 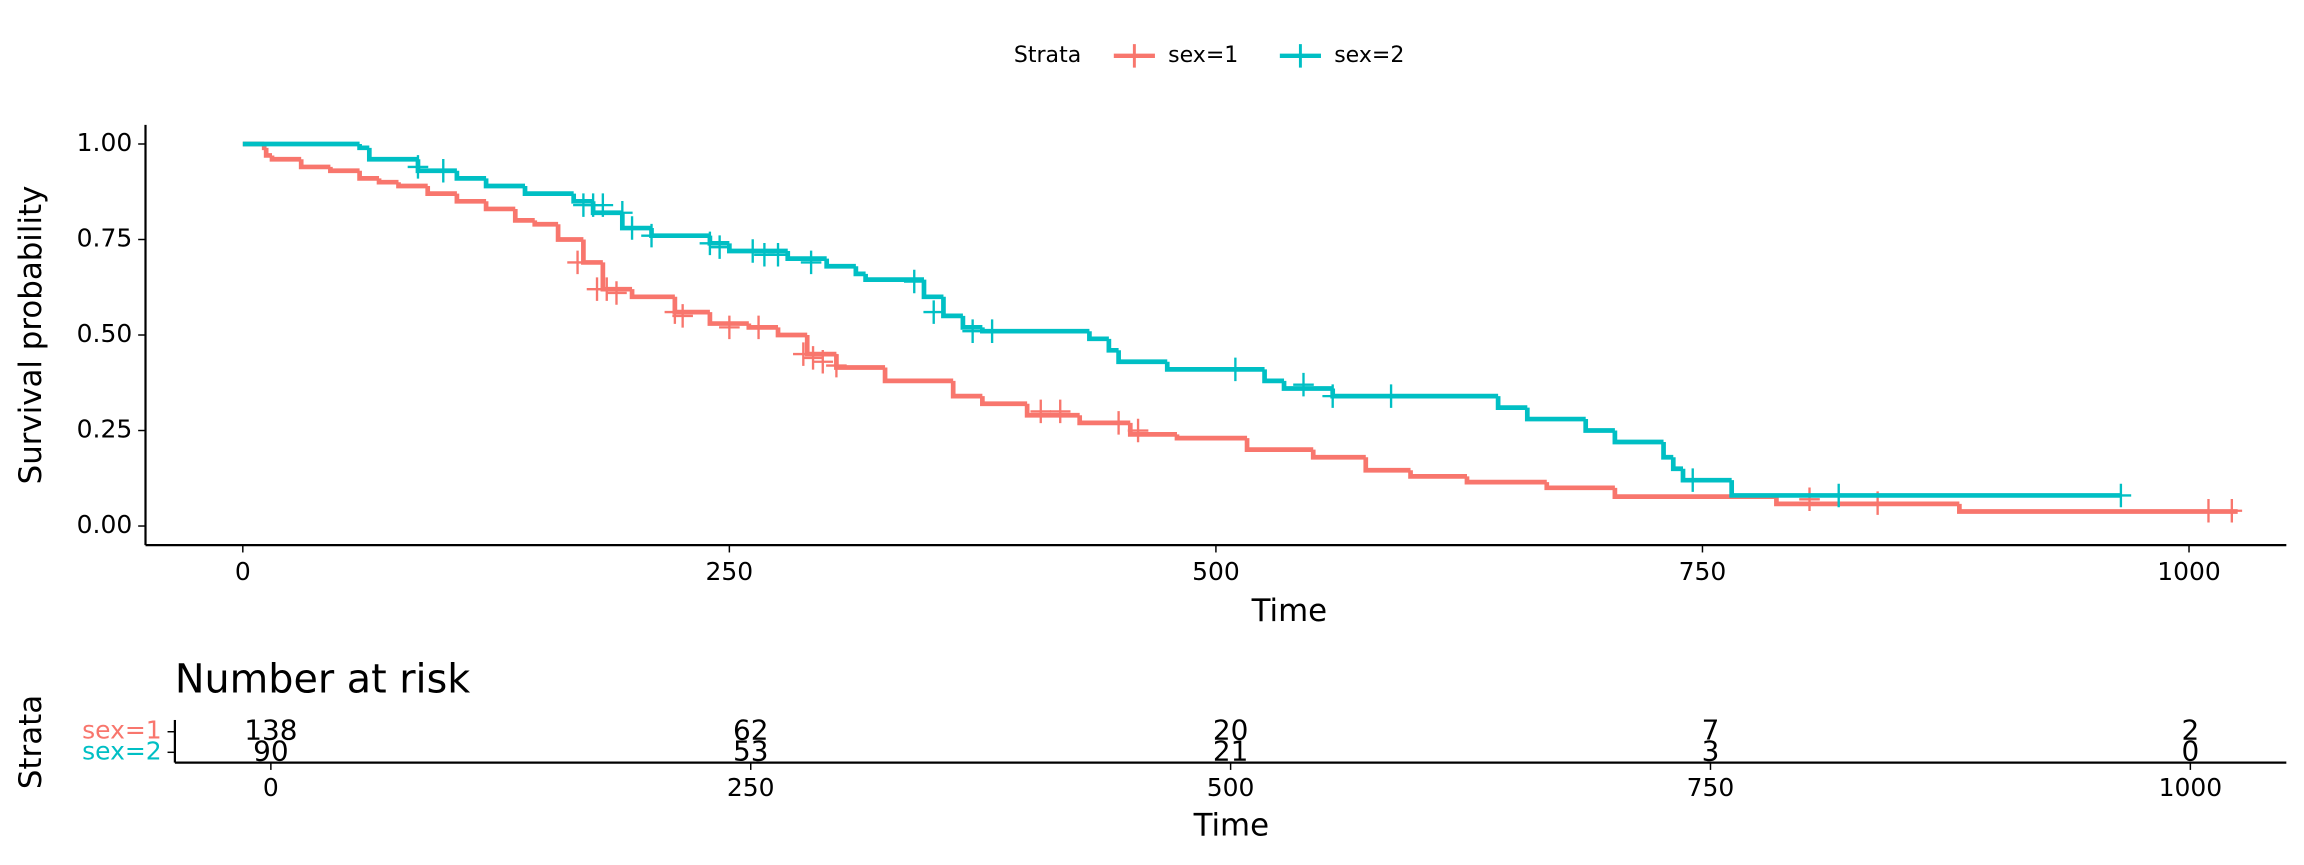 I want to click on y-tick-label: 0.50, so click(x=105, y=333).